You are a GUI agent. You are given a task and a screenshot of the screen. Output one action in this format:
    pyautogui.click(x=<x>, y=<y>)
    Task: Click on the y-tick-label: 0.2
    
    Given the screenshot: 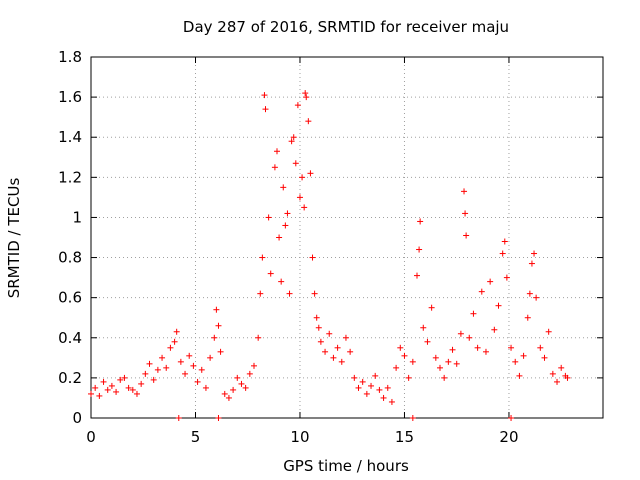 What is the action you would take?
    pyautogui.click(x=70, y=378)
    